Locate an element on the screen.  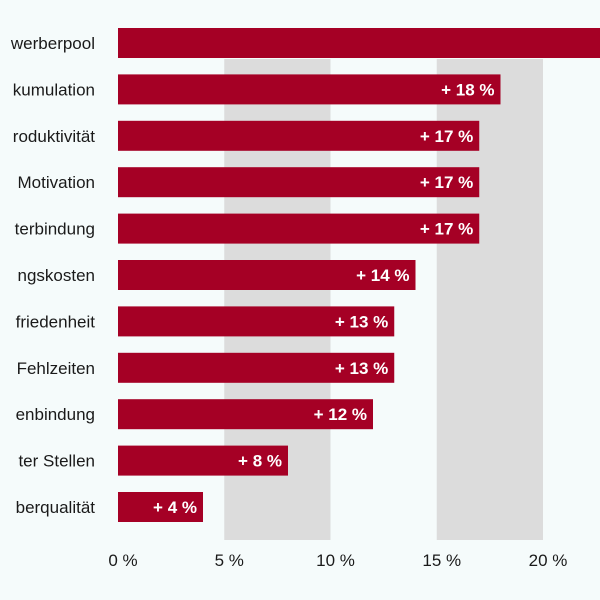
category-label-8: enbindung is located at coordinates (55, 414).